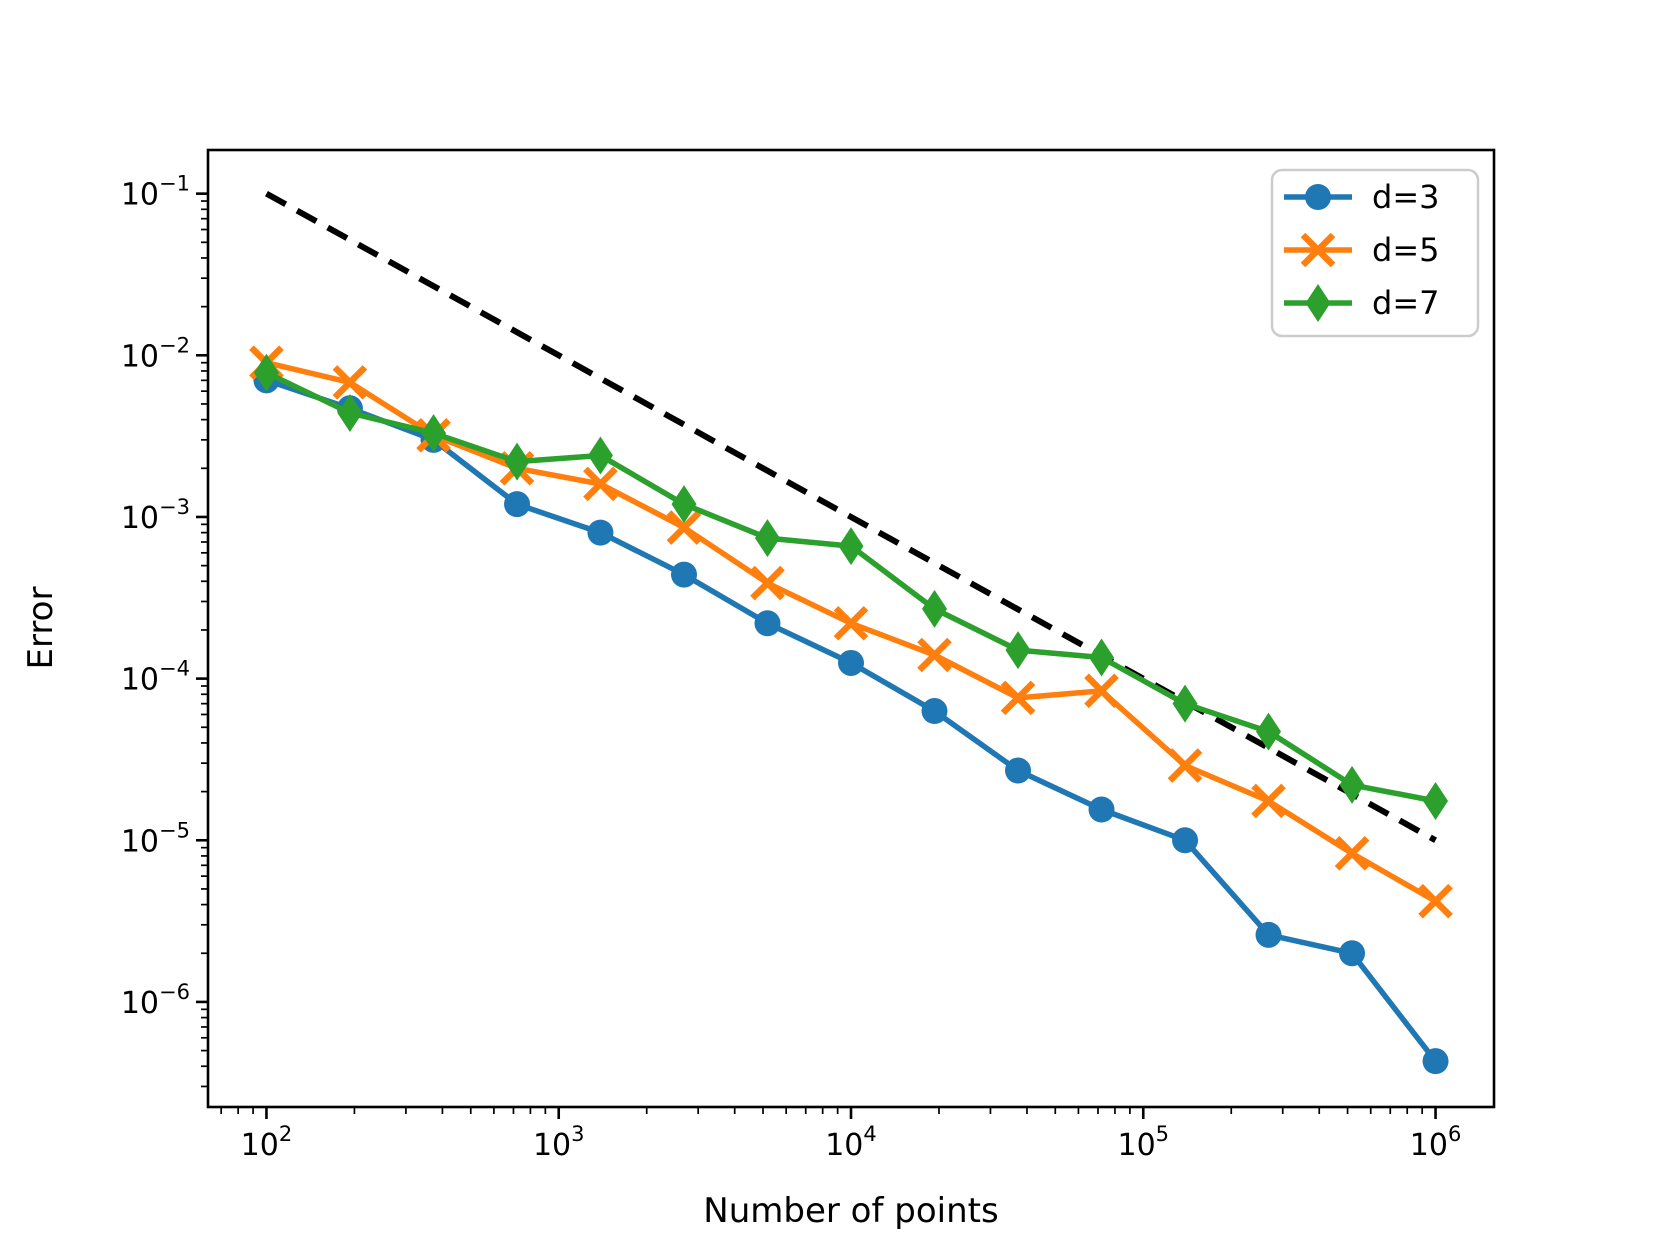 The height and width of the screenshot is (1245, 1660). Describe the element at coordinates (1405, 303) in the screenshot. I see `legend-label: d=7` at that location.